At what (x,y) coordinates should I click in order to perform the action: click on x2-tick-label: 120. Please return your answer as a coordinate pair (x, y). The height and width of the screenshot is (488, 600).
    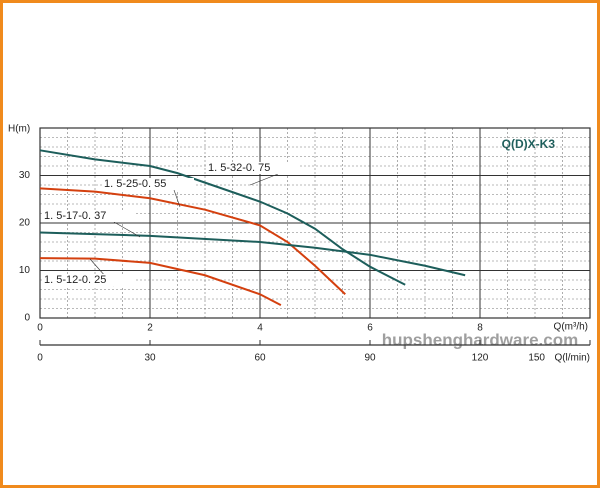
    Looking at the image, I should click on (480, 358).